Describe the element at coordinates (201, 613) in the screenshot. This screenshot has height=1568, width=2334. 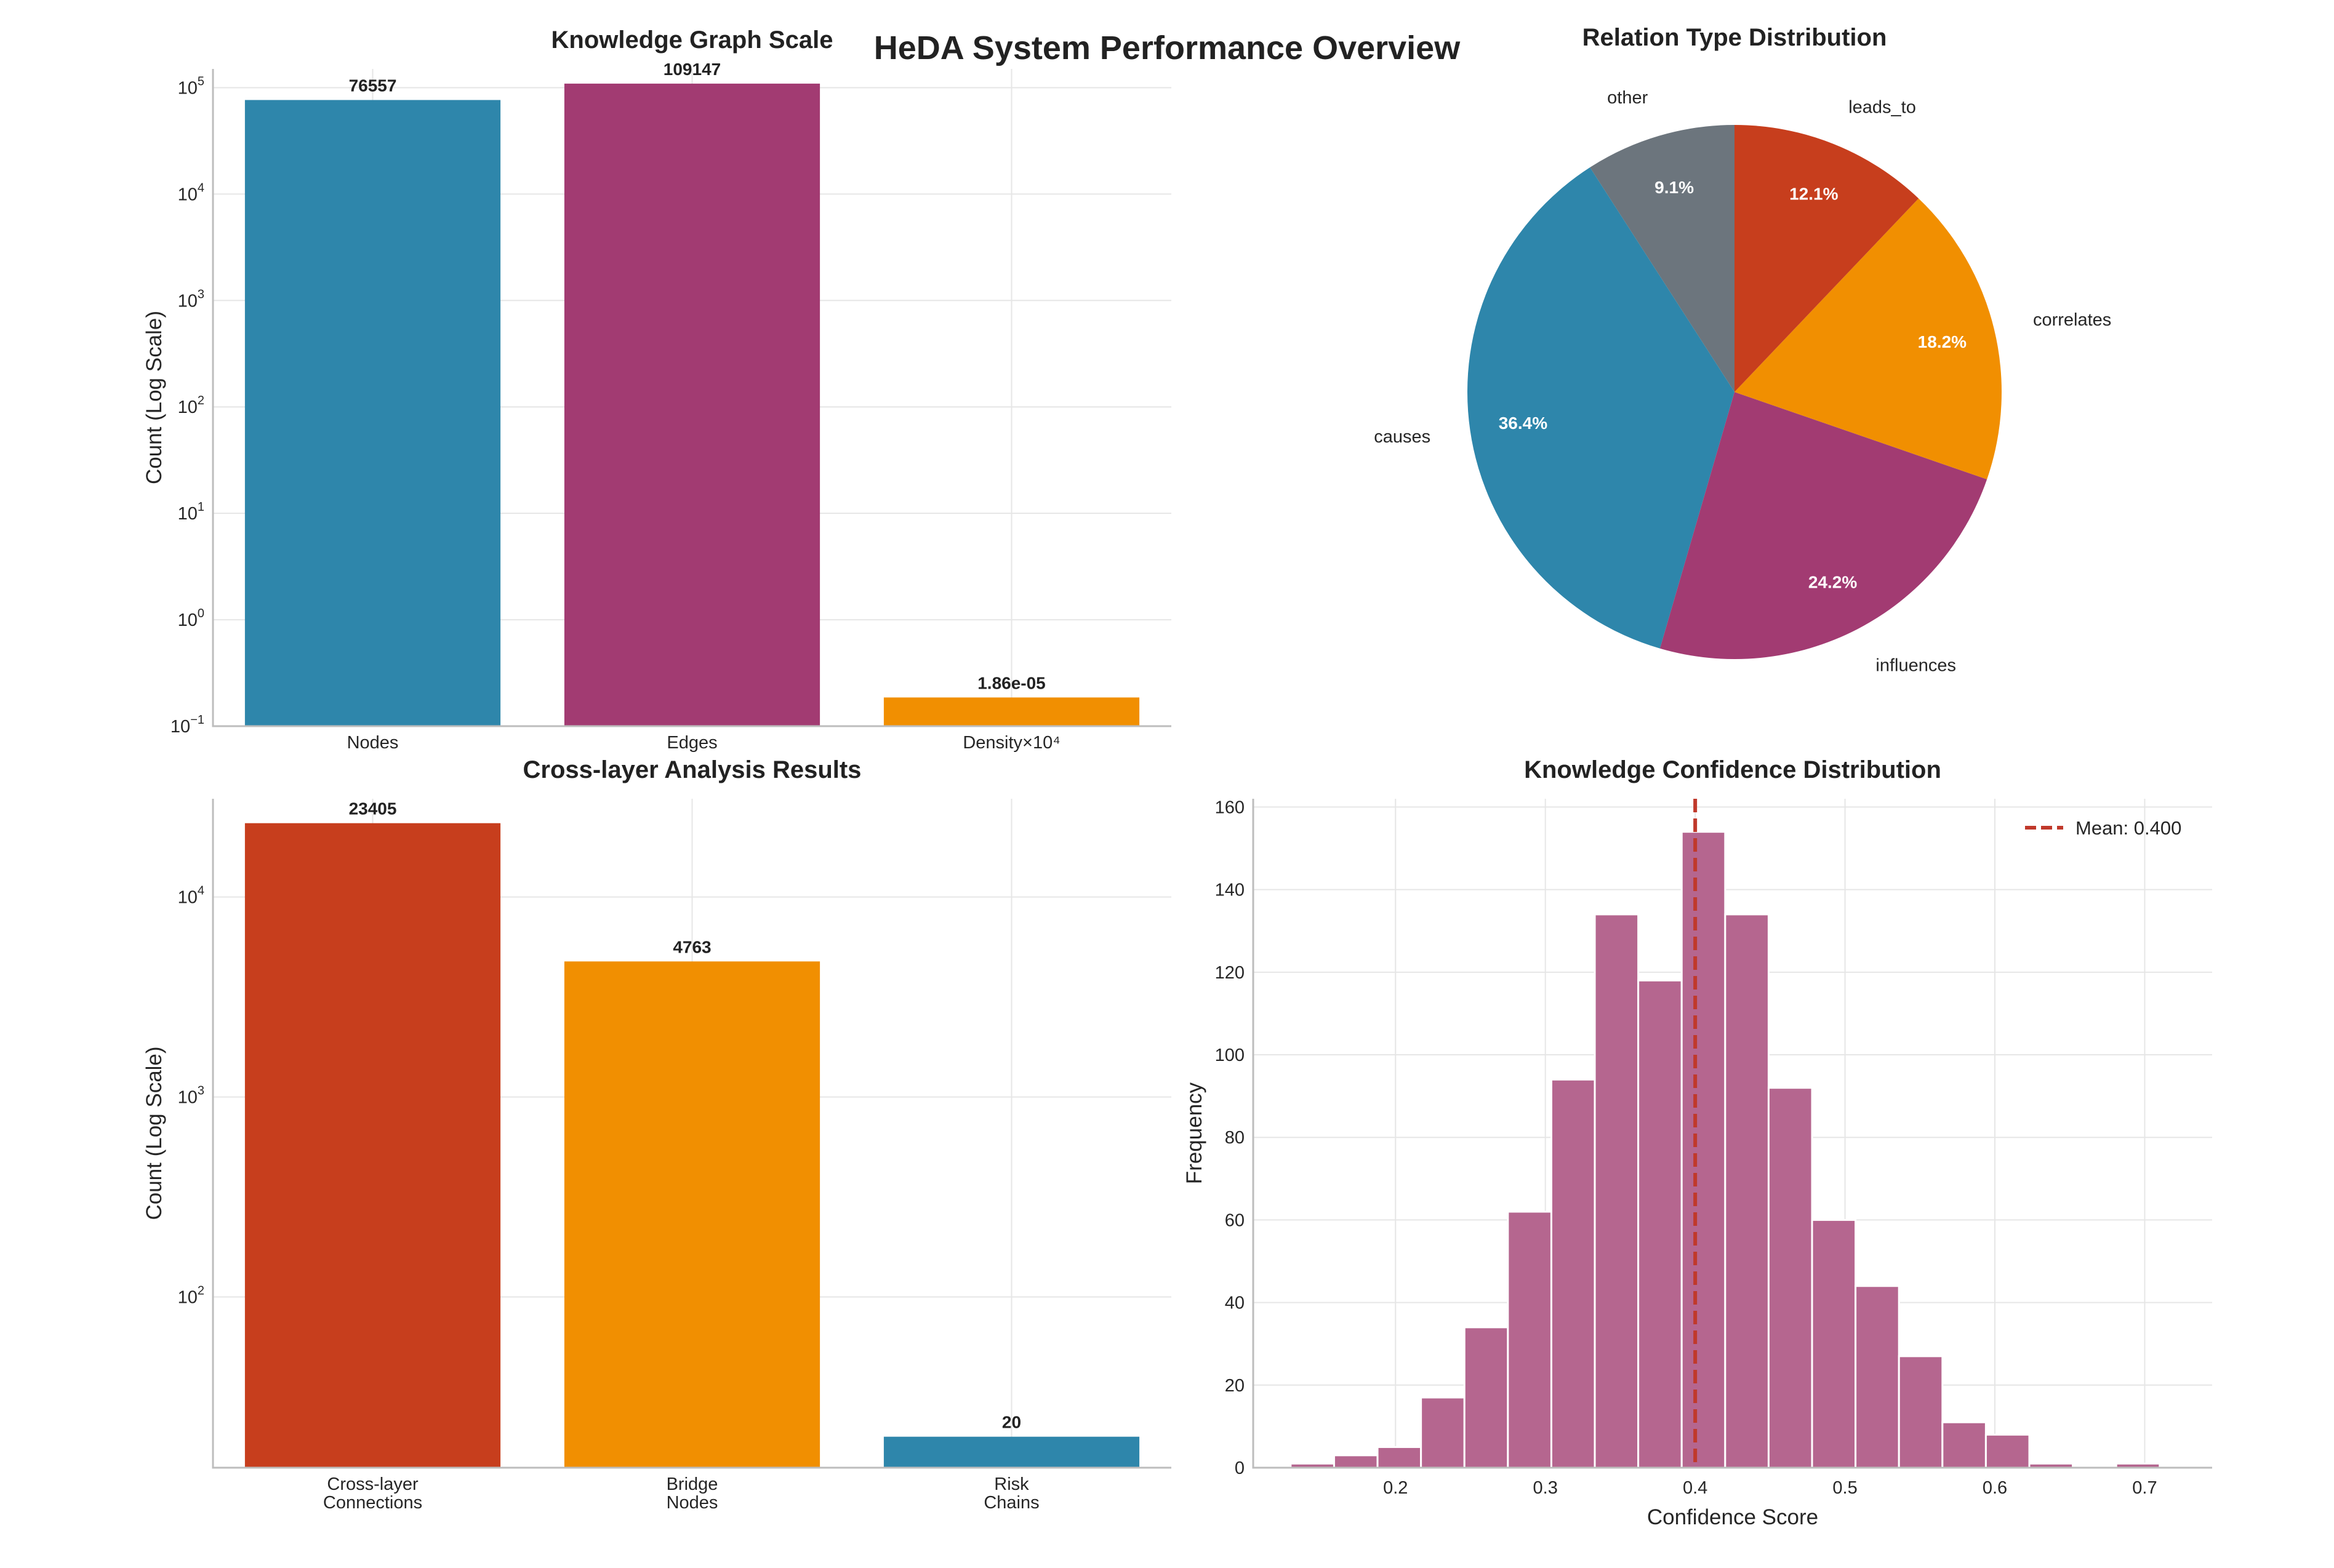
I see `y-tick-exponent: 0` at that location.